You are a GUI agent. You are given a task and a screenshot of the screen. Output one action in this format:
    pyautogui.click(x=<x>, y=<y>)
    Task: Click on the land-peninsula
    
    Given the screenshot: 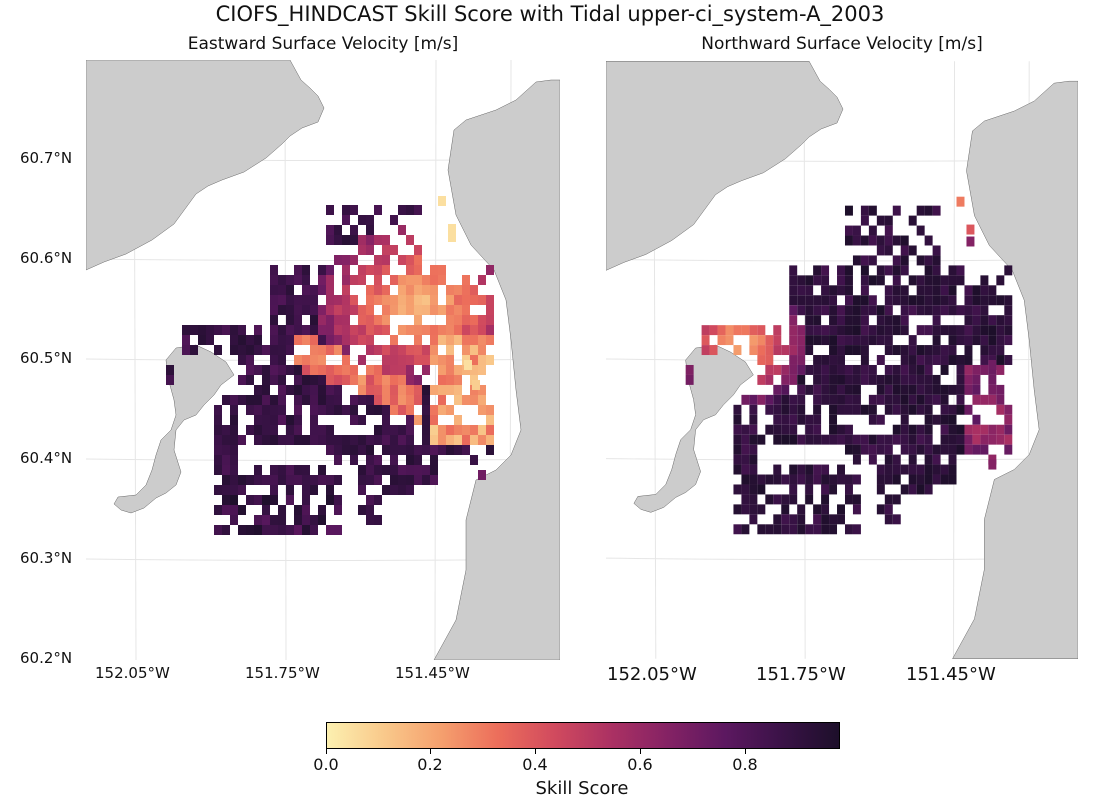 What is the action you would take?
    pyautogui.click(x=693, y=428)
    